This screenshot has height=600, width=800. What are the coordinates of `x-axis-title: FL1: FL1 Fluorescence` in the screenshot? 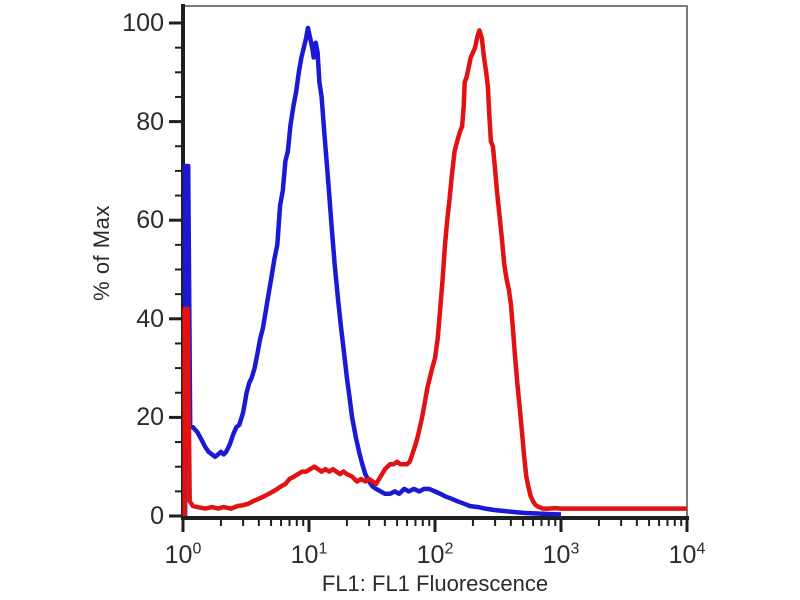 It's located at (435, 583).